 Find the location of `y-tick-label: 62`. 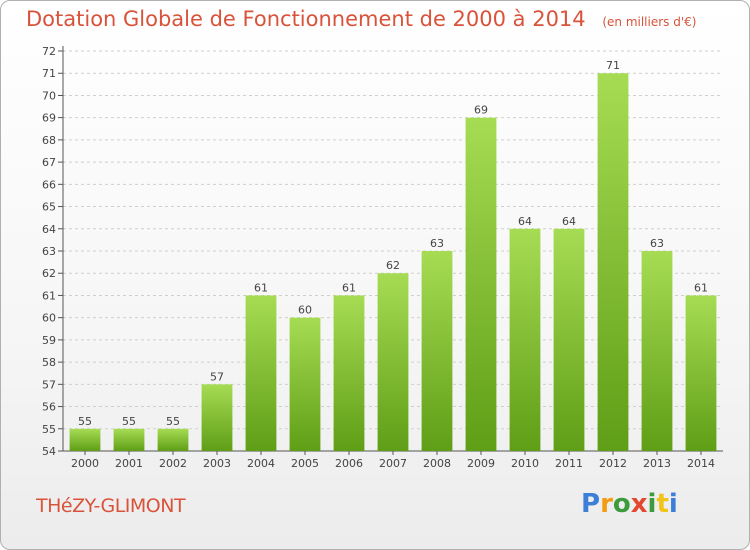

y-tick-label: 62 is located at coordinates (49, 273).